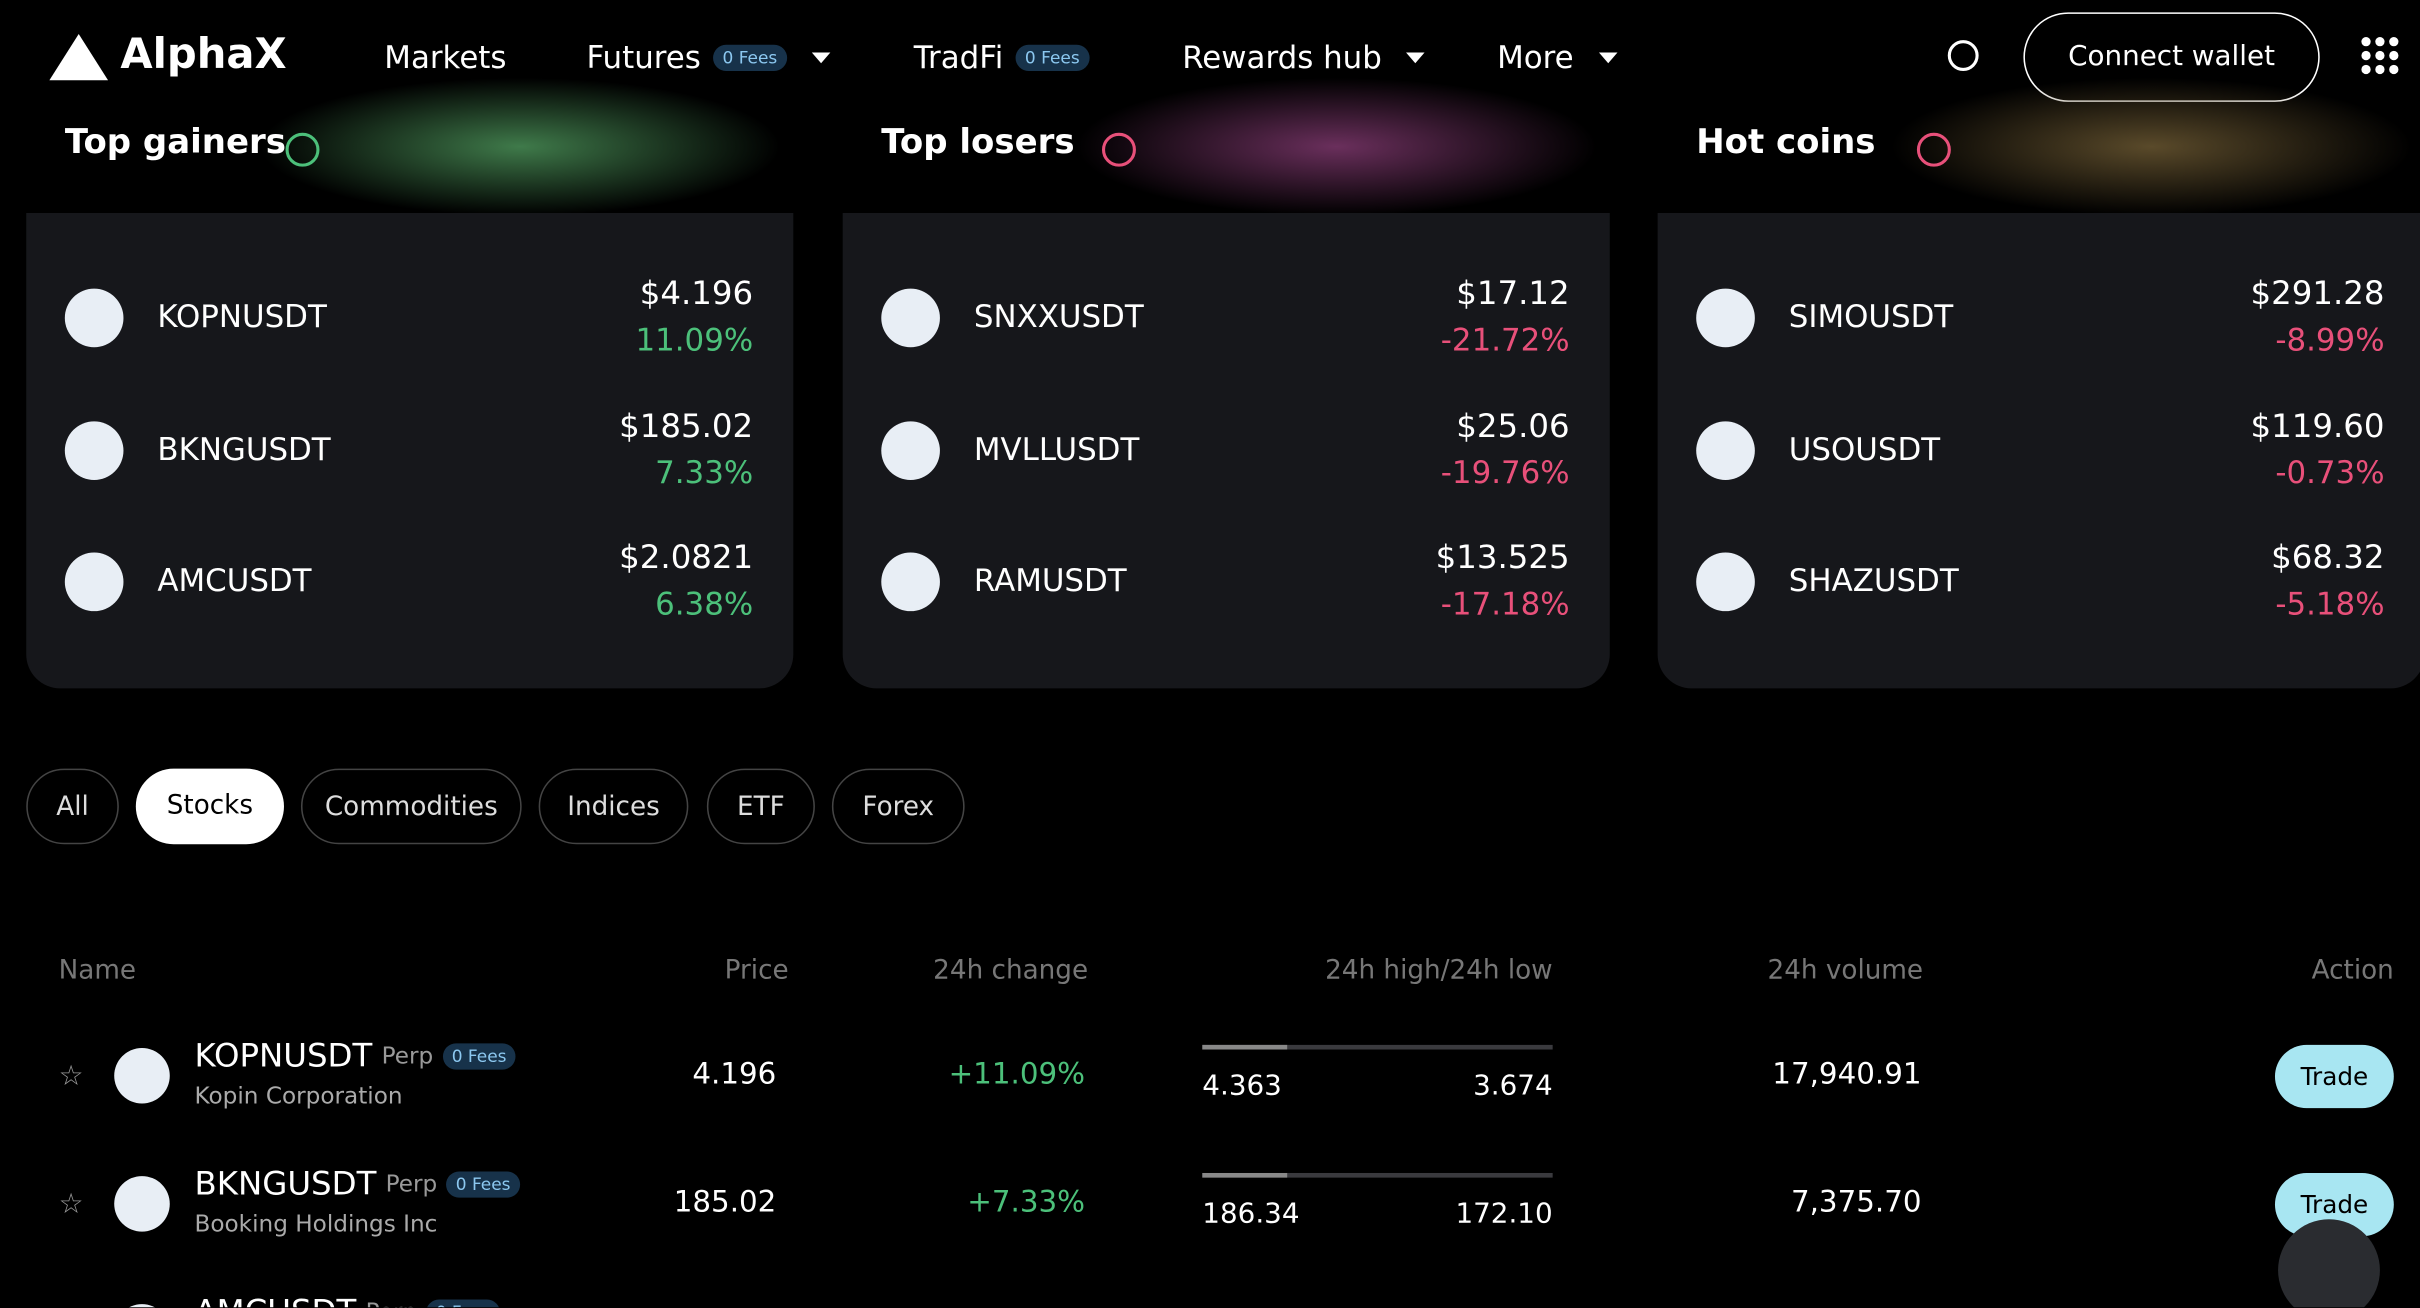 The height and width of the screenshot is (1308, 2420). Describe the element at coordinates (1963, 55) in the screenshot. I see `search-icon` at that location.